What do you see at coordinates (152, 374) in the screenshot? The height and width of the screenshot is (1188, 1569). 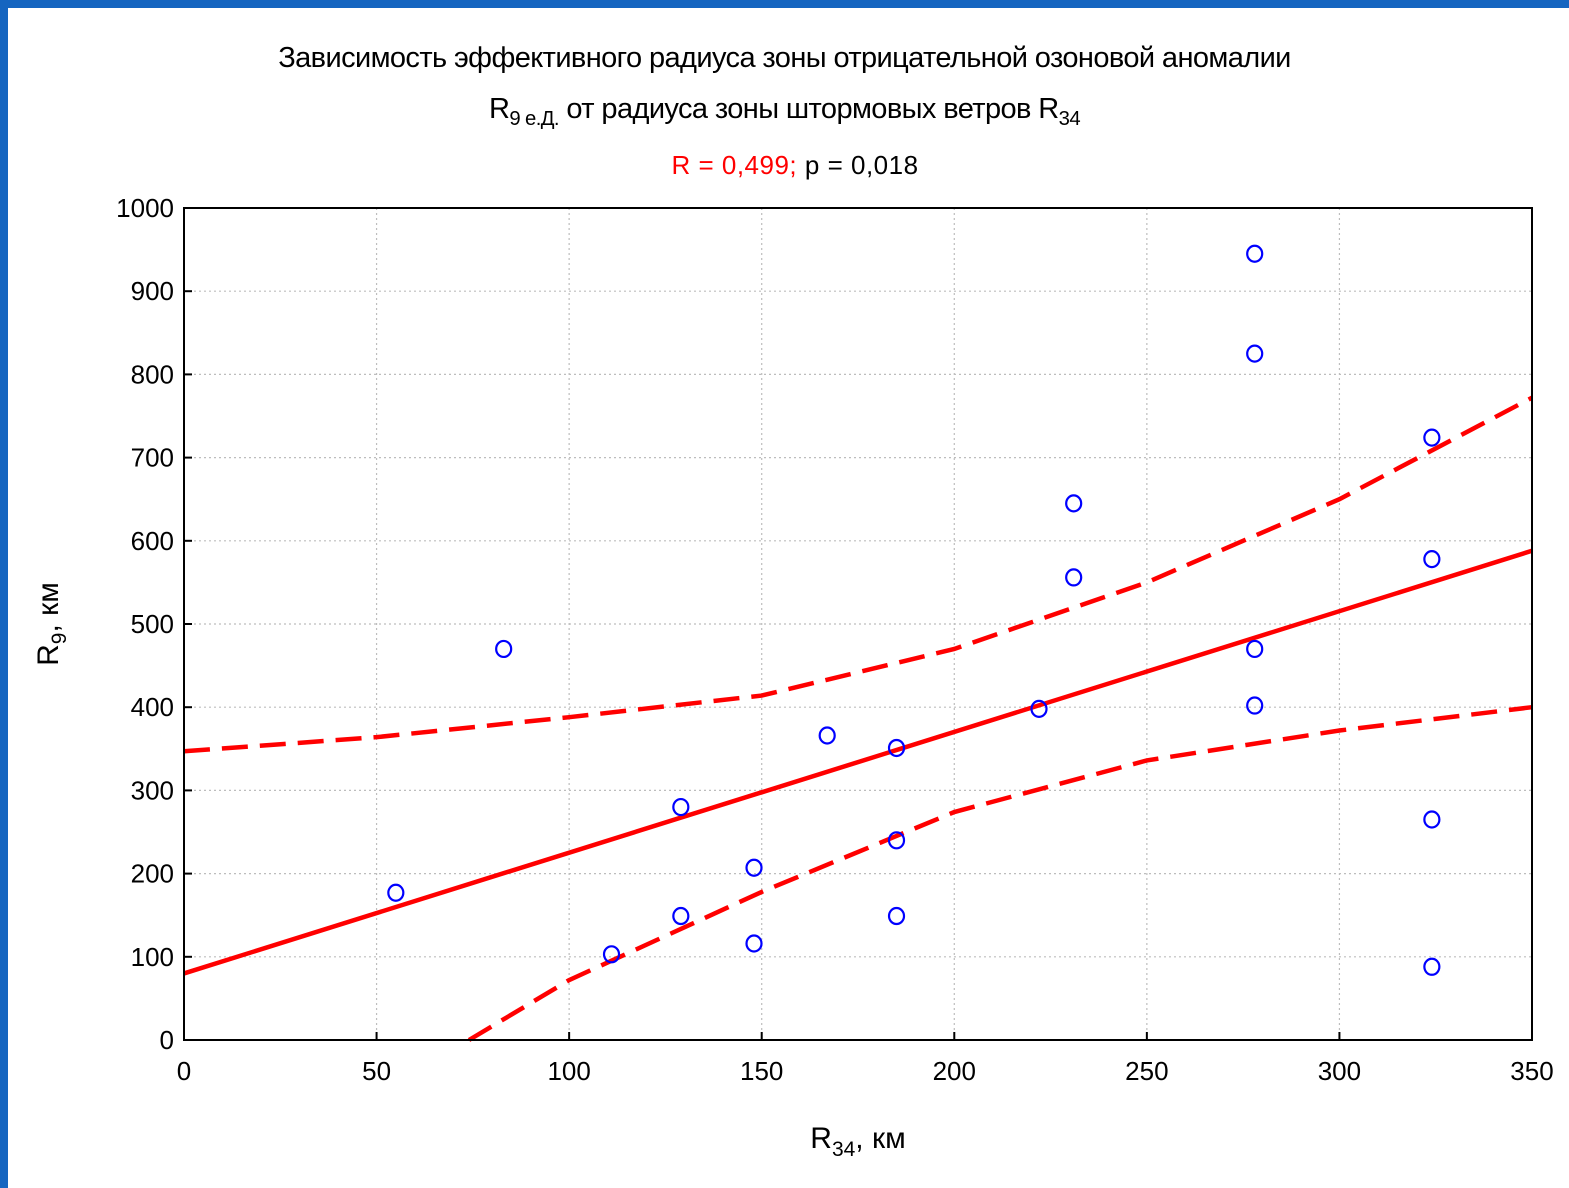 I see `y-tick-label: 800` at bounding box center [152, 374].